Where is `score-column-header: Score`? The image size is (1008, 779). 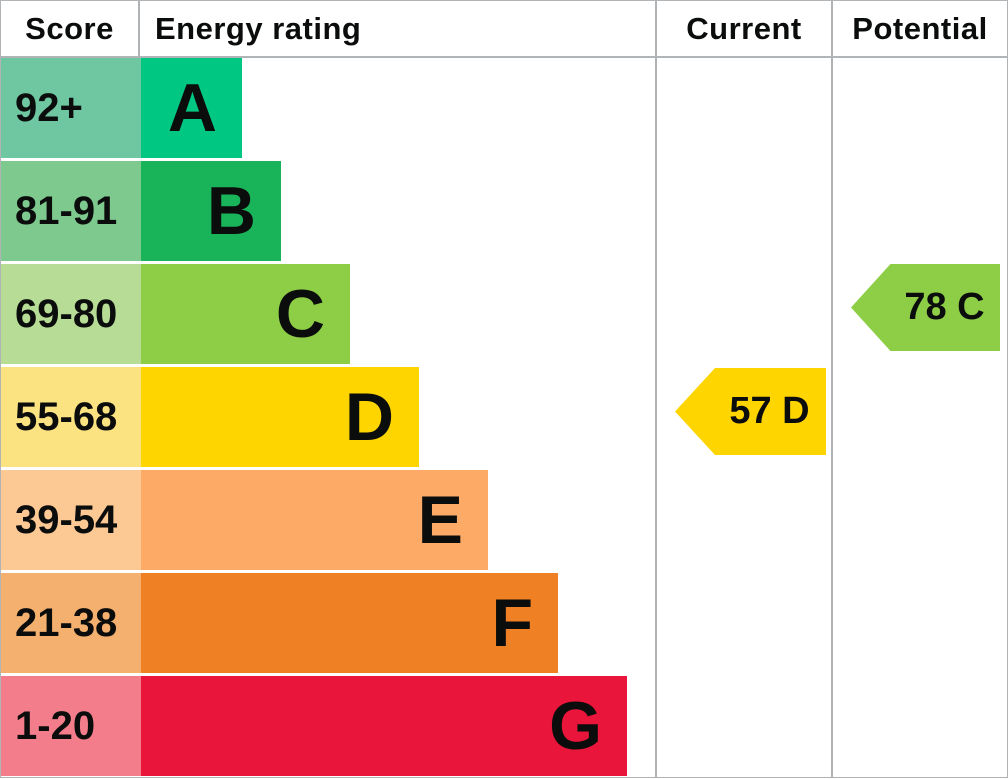 score-column-header: Score is located at coordinates (70, 28).